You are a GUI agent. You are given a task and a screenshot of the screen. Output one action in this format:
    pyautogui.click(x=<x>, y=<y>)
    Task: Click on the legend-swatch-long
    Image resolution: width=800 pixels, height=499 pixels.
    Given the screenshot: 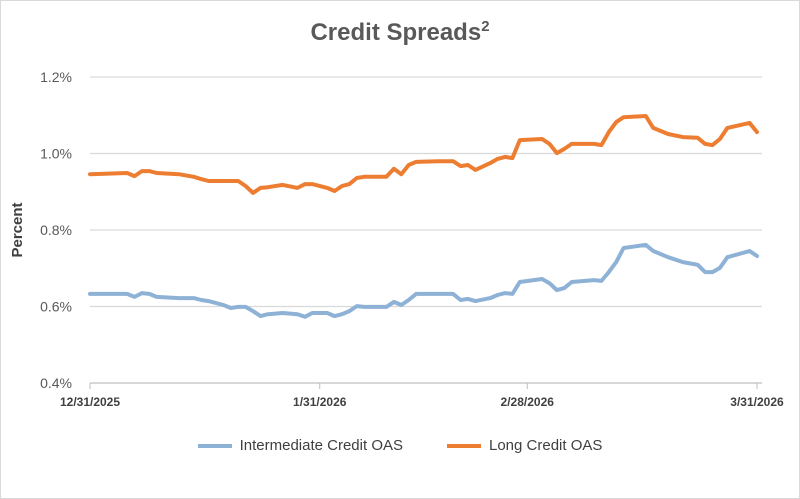 What is the action you would take?
    pyautogui.click(x=464, y=445)
    